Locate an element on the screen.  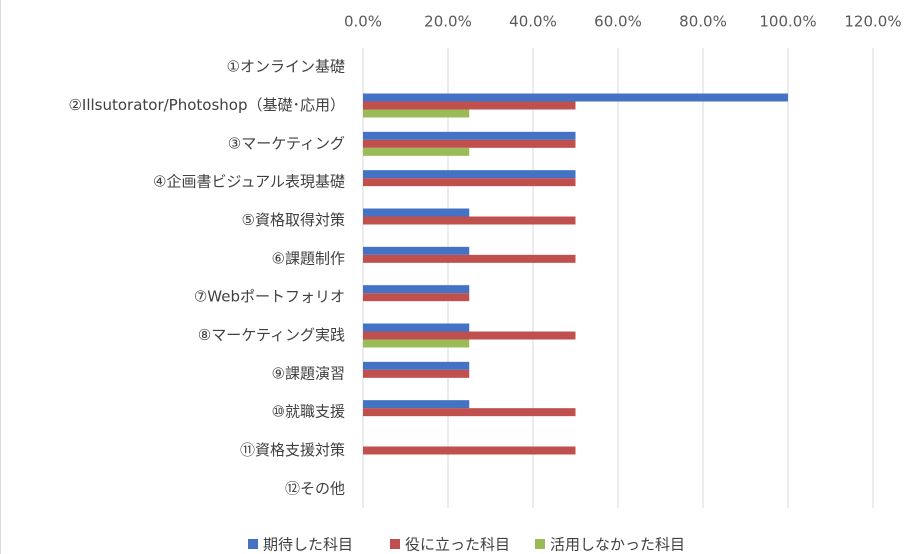
x-tick-label: 40.0% is located at coordinates (533, 22).